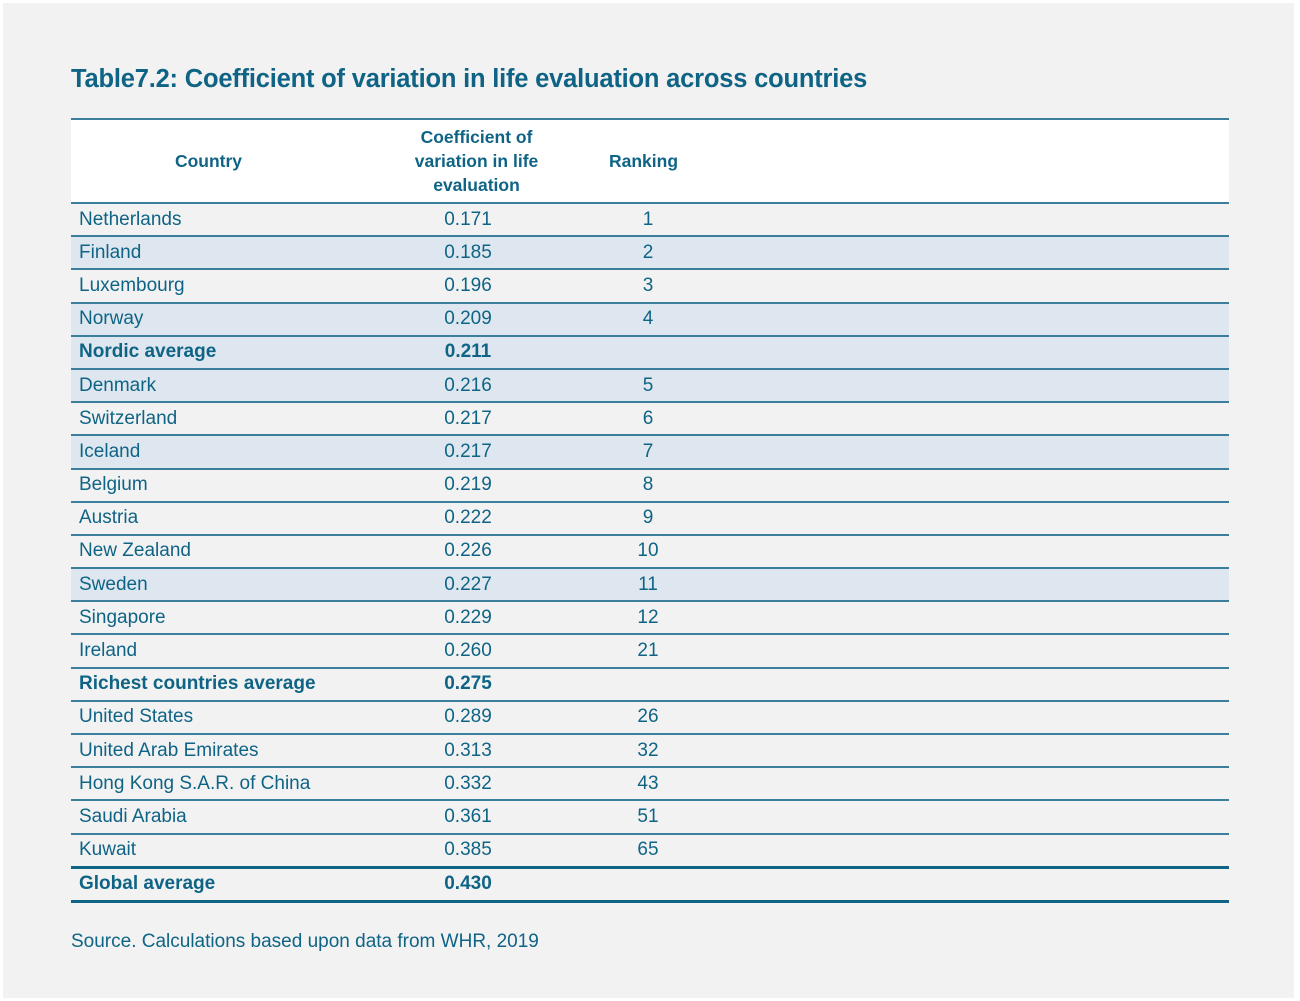  I want to click on table-row: Norway 0.209 4, so click(650, 319).